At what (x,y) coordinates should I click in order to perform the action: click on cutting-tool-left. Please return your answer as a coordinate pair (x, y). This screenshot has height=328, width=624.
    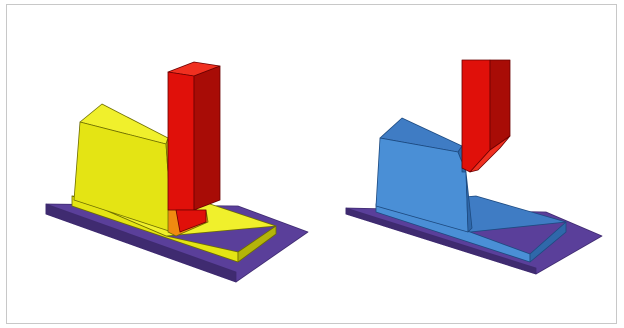
    Looking at the image, I should click on (194, 147).